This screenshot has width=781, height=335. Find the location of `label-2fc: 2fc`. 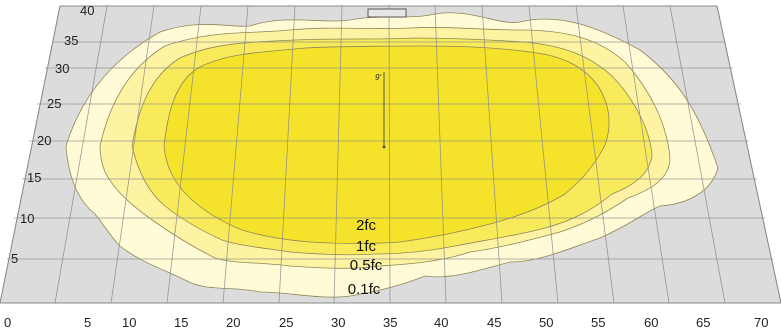

label-2fc: 2fc is located at coordinates (366, 225).